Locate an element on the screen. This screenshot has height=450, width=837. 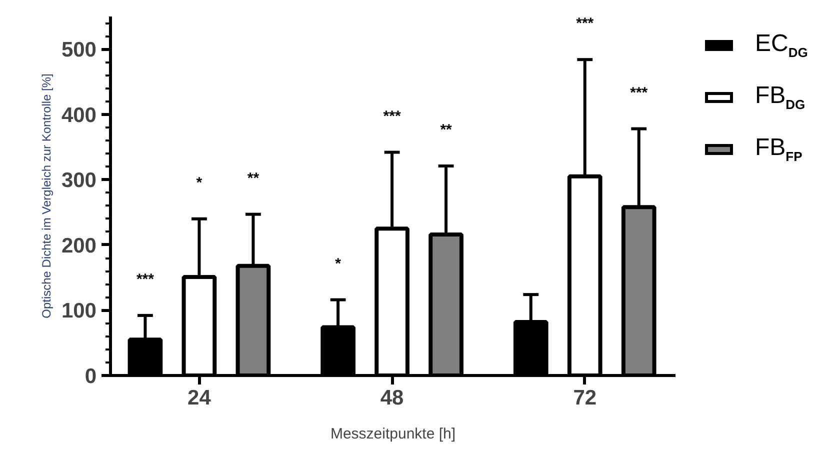
x-axis-title: Messzeitpunkte [h] is located at coordinates (393, 434).